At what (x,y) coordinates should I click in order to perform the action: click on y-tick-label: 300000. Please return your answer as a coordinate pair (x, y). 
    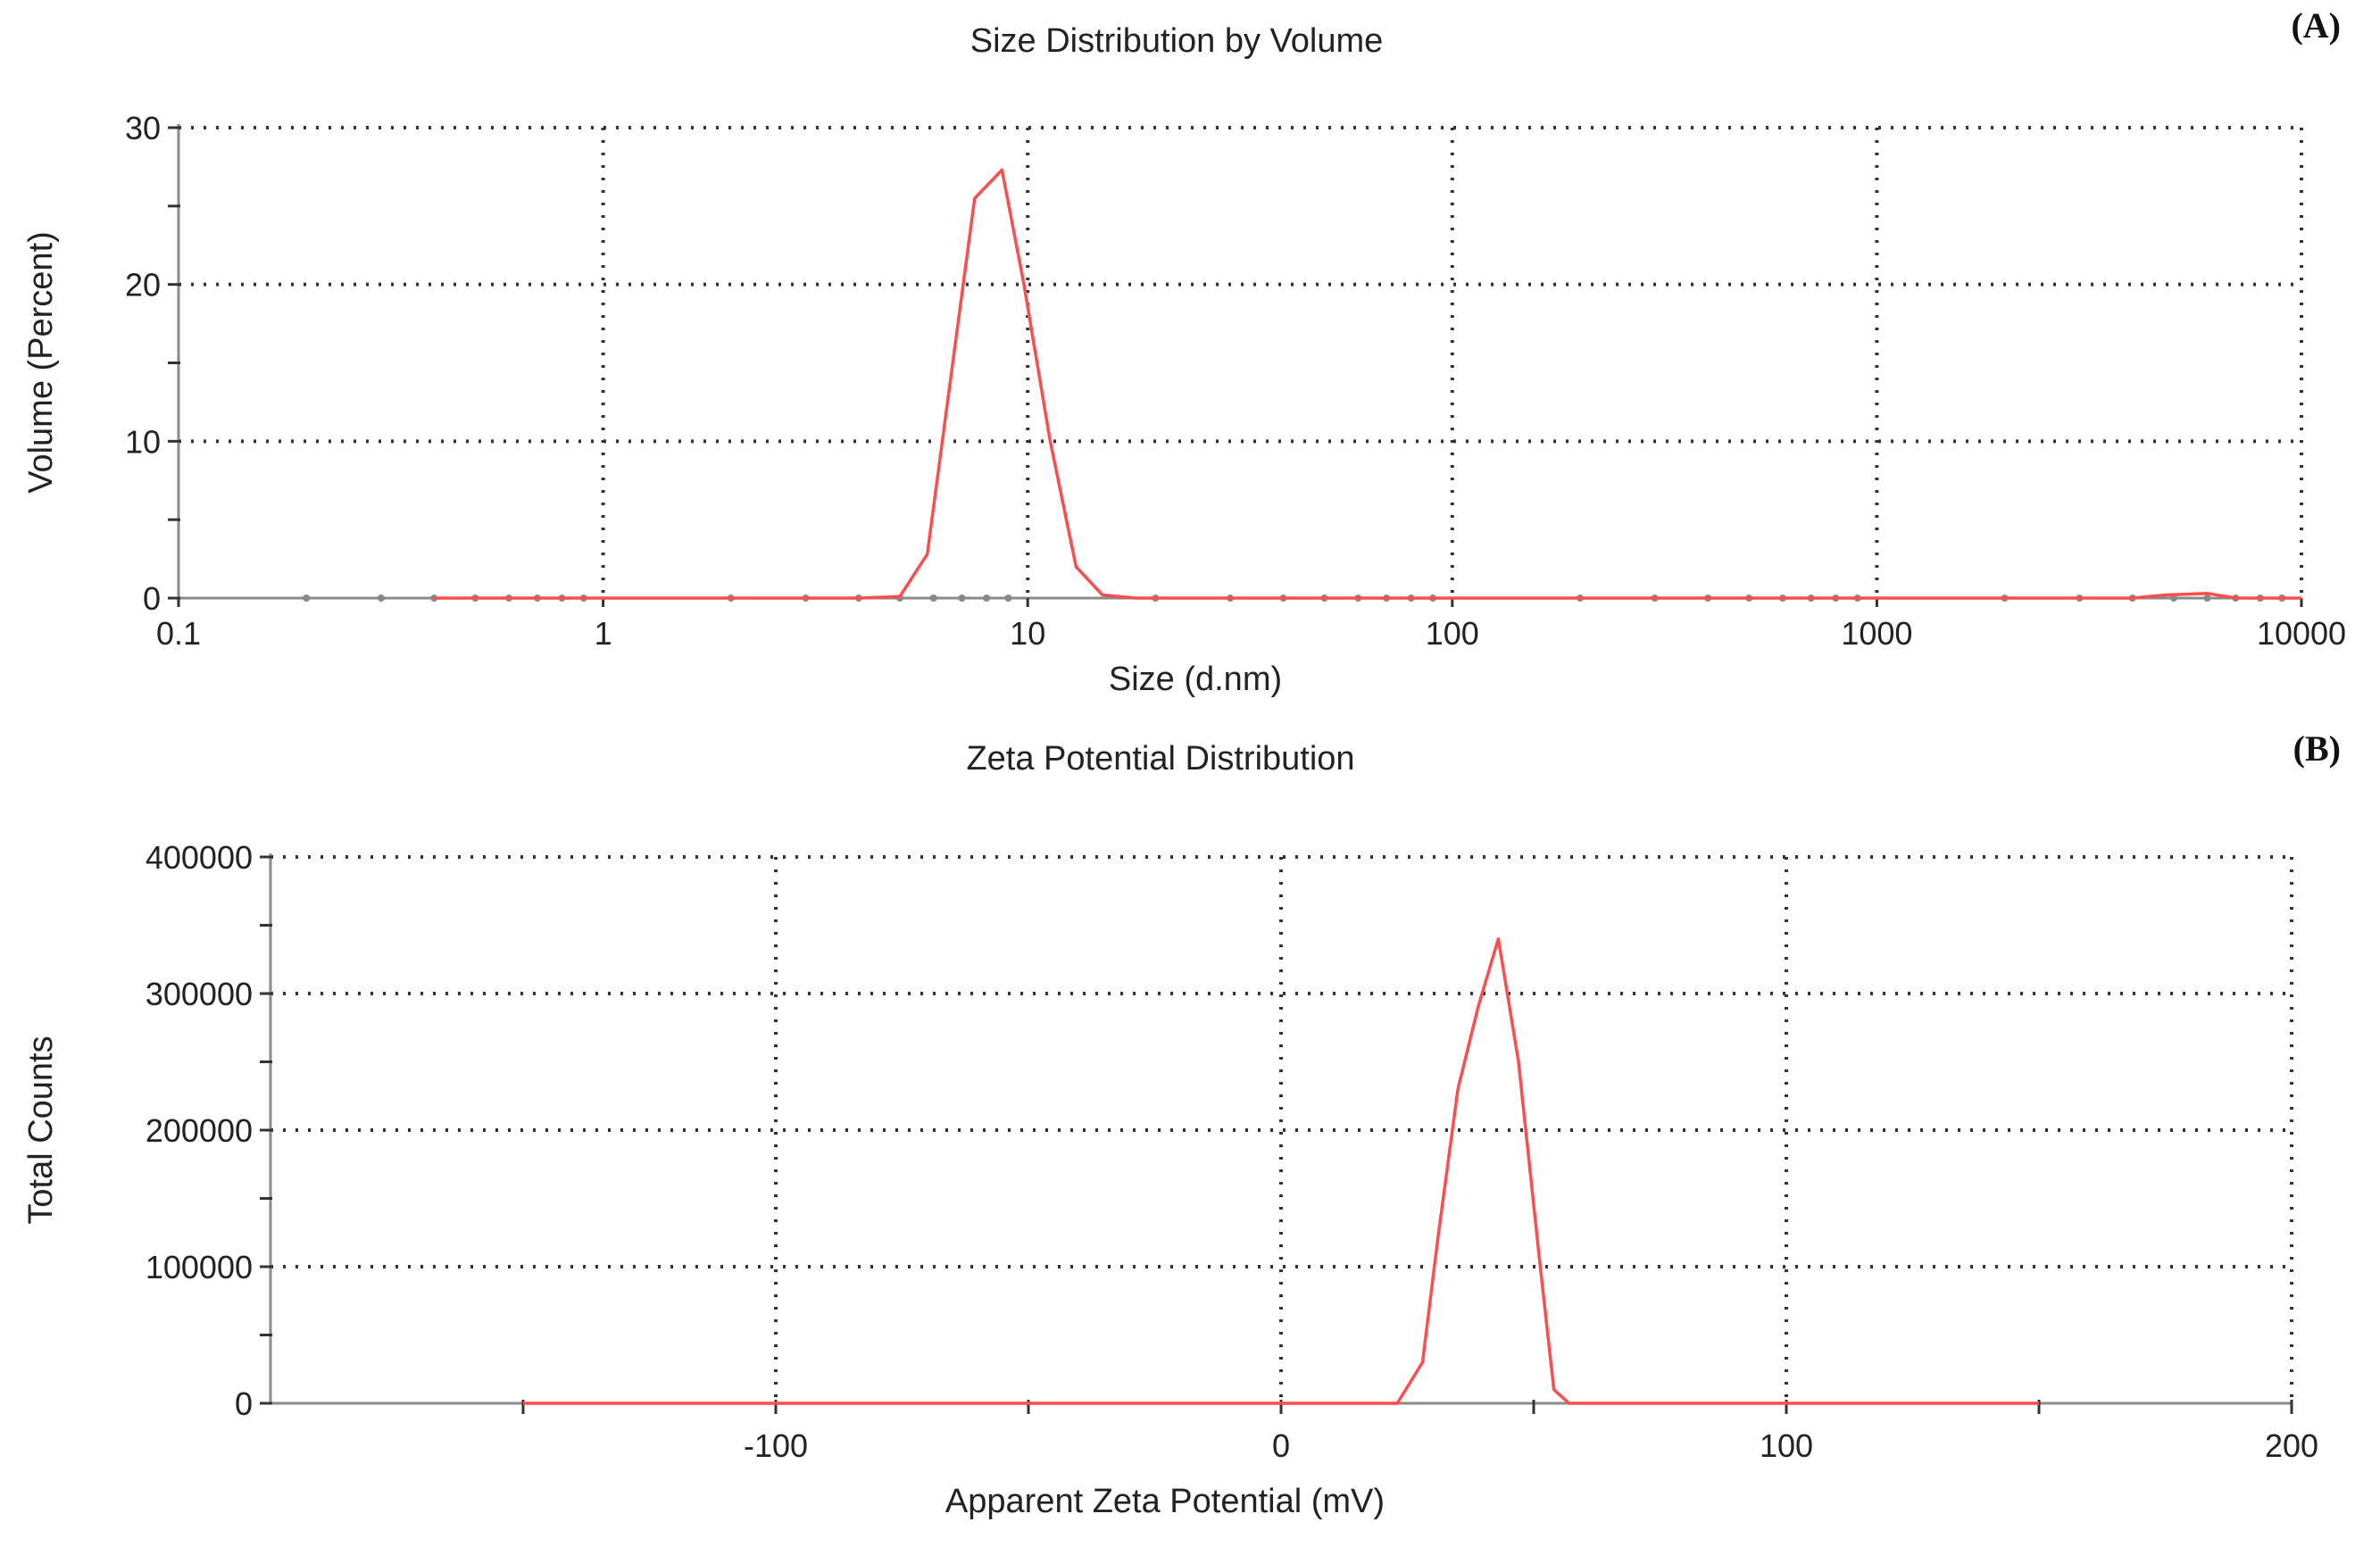
    Looking at the image, I should click on (199, 994).